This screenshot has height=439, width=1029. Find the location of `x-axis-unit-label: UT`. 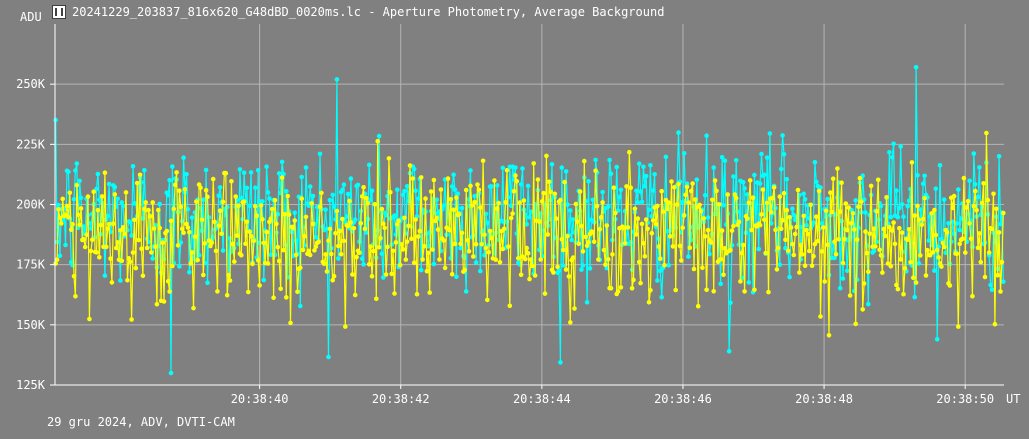

x-axis-unit-label: UT is located at coordinates (1013, 399).